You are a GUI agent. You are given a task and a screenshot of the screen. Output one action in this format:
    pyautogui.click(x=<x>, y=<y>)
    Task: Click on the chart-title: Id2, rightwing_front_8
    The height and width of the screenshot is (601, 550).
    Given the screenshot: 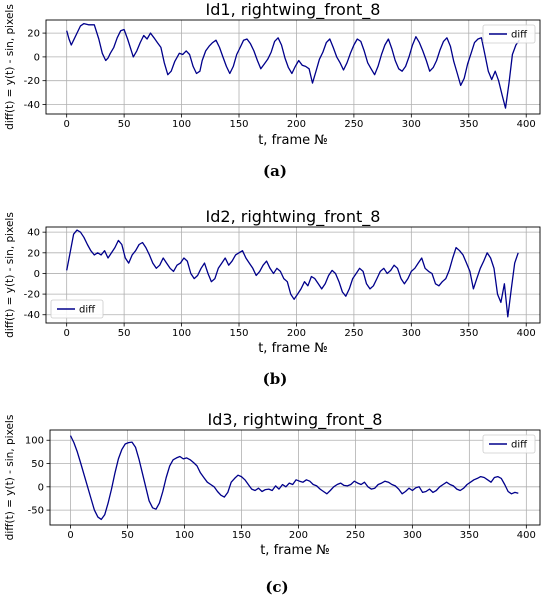 What is the action you would take?
    pyautogui.click(x=293, y=217)
    